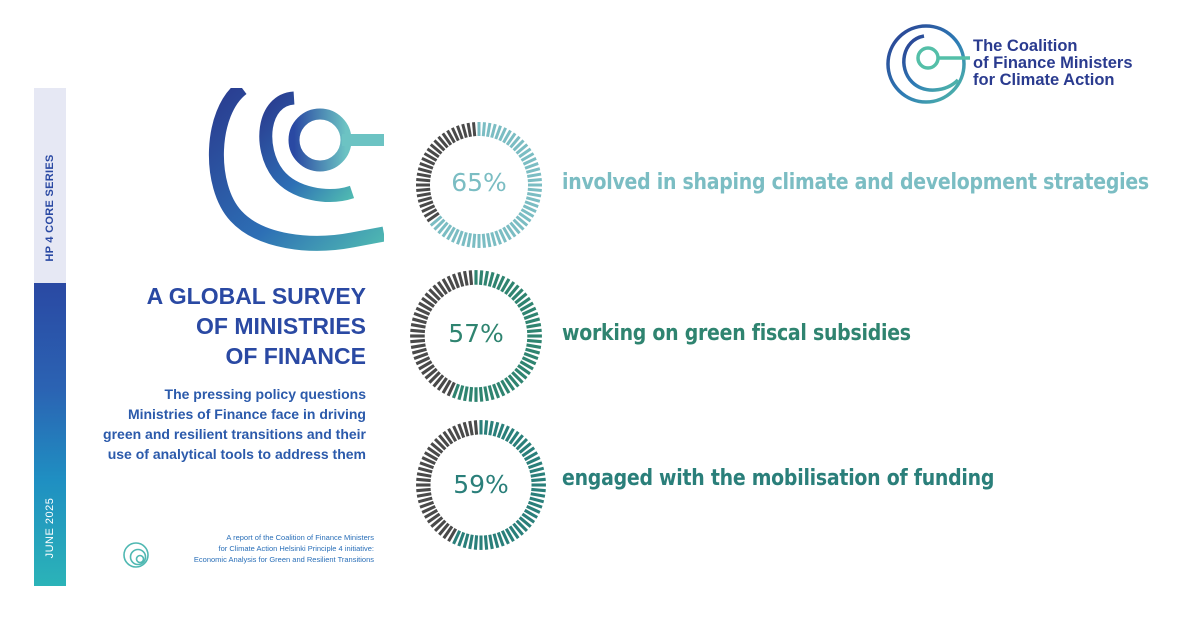 The width and height of the screenshot is (1200, 627). Describe the element at coordinates (281, 326) in the screenshot. I see `cover-title-line: OF MINISTRIES` at that location.